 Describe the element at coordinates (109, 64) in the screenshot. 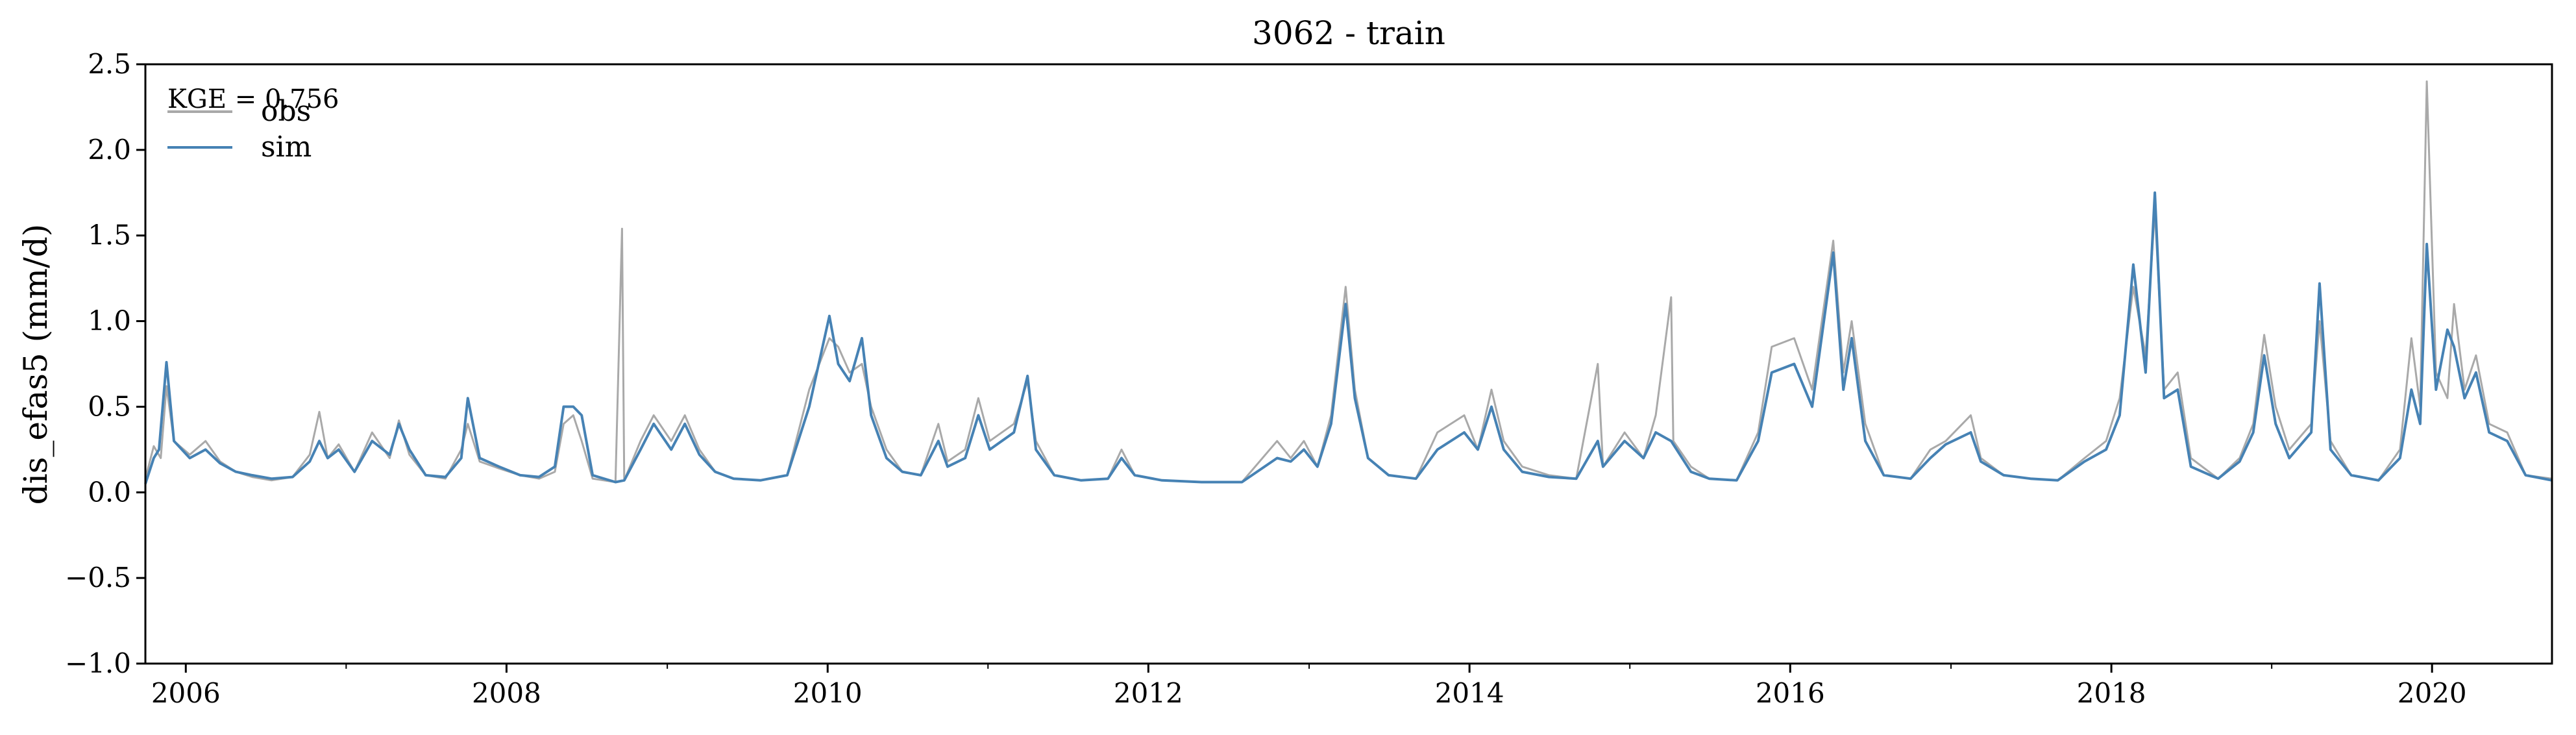

I see `y-tick-label: 2.5` at that location.